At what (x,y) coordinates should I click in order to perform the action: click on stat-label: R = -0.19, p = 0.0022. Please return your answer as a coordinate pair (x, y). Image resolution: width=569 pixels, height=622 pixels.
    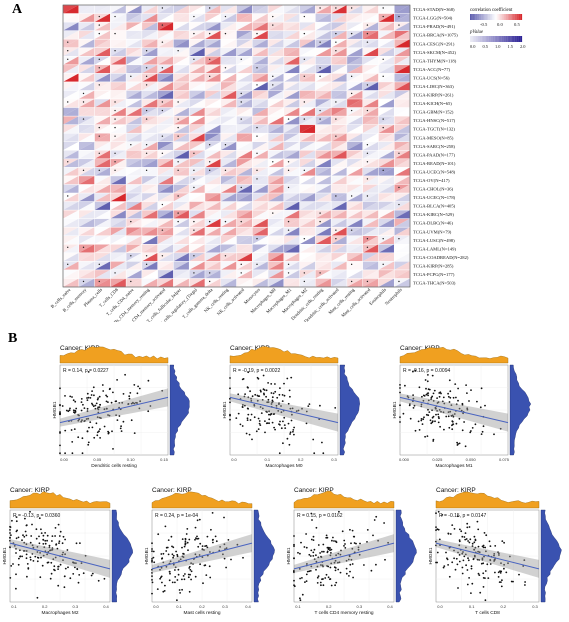
    Looking at the image, I should click on (256, 371).